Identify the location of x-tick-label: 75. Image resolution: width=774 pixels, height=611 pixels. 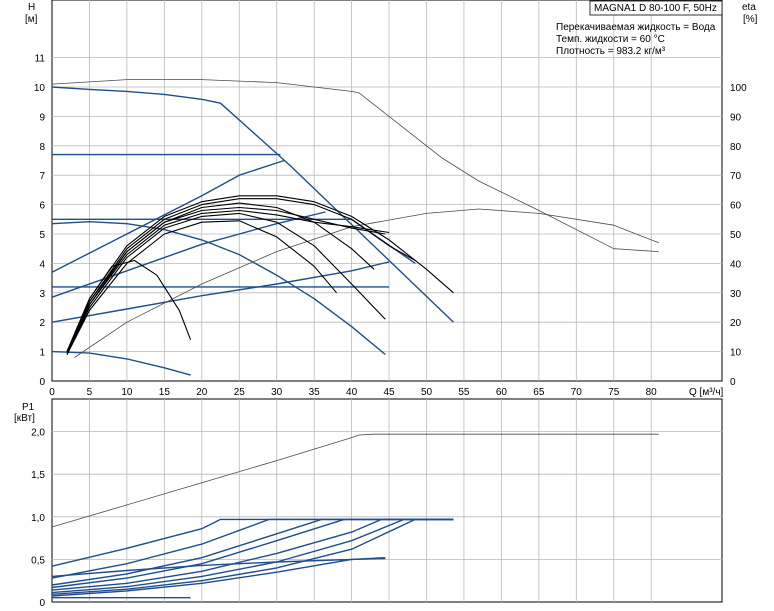
(614, 392).